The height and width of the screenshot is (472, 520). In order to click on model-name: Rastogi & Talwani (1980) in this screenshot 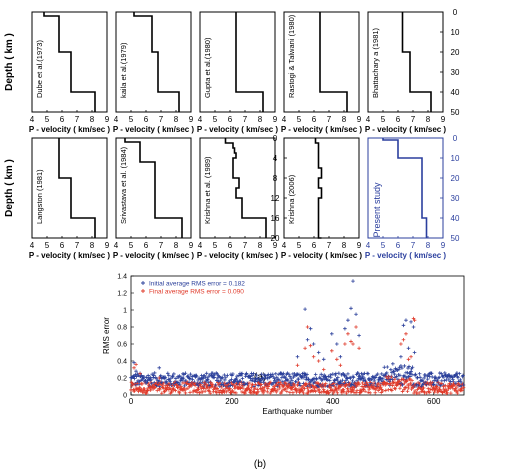, I will do `click(291, 56)`.